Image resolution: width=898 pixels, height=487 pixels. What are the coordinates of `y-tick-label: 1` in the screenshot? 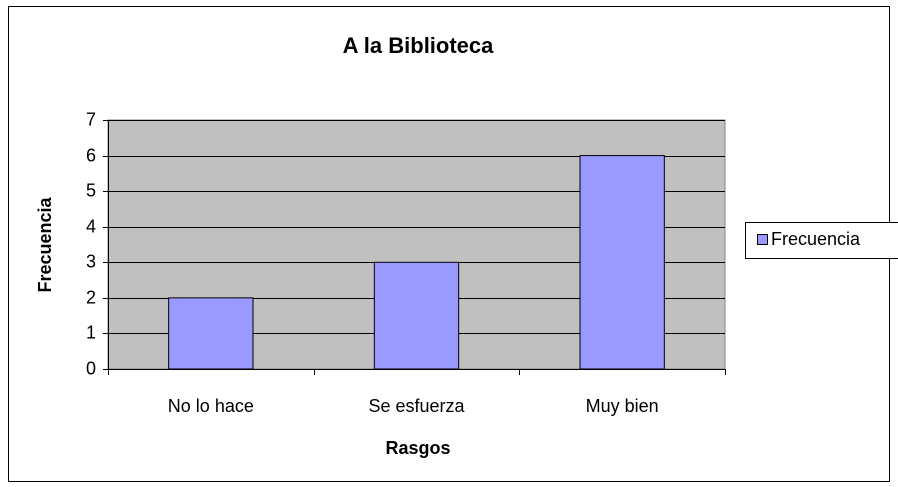 It's located at (91, 332).